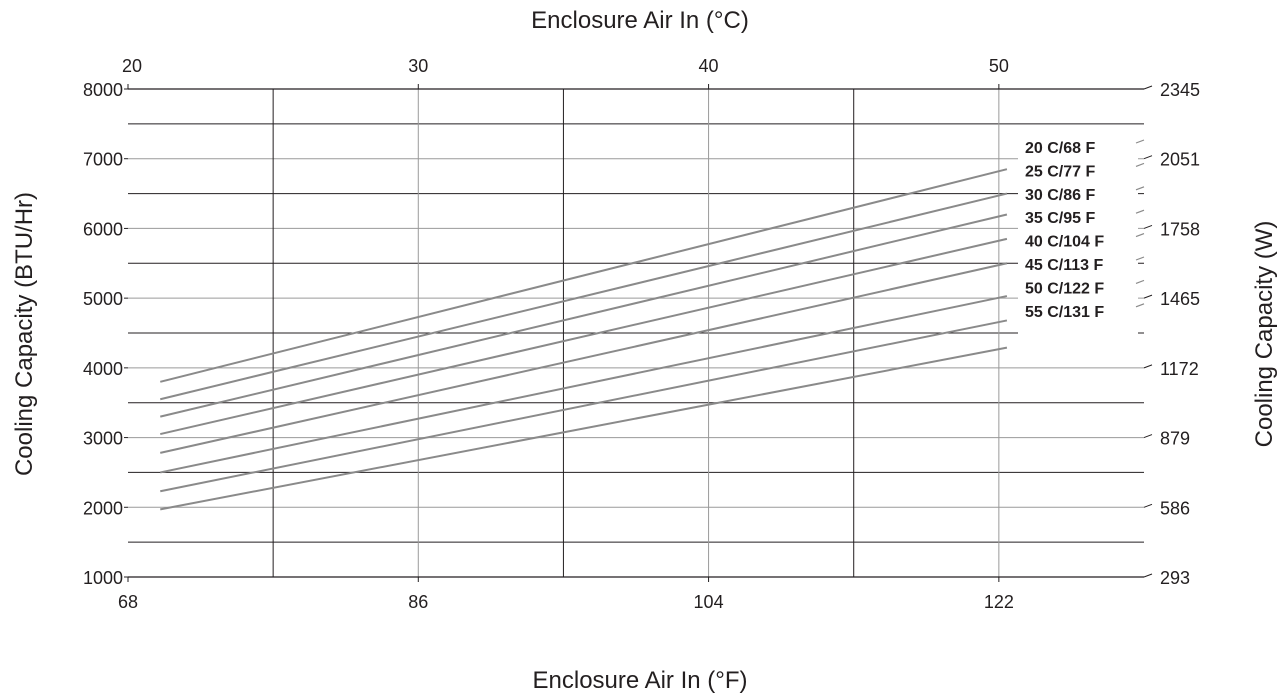 This screenshot has width=1286, height=695. What do you see at coordinates (132, 66) in the screenshot?
I see `x-tick-label-top: 20` at bounding box center [132, 66].